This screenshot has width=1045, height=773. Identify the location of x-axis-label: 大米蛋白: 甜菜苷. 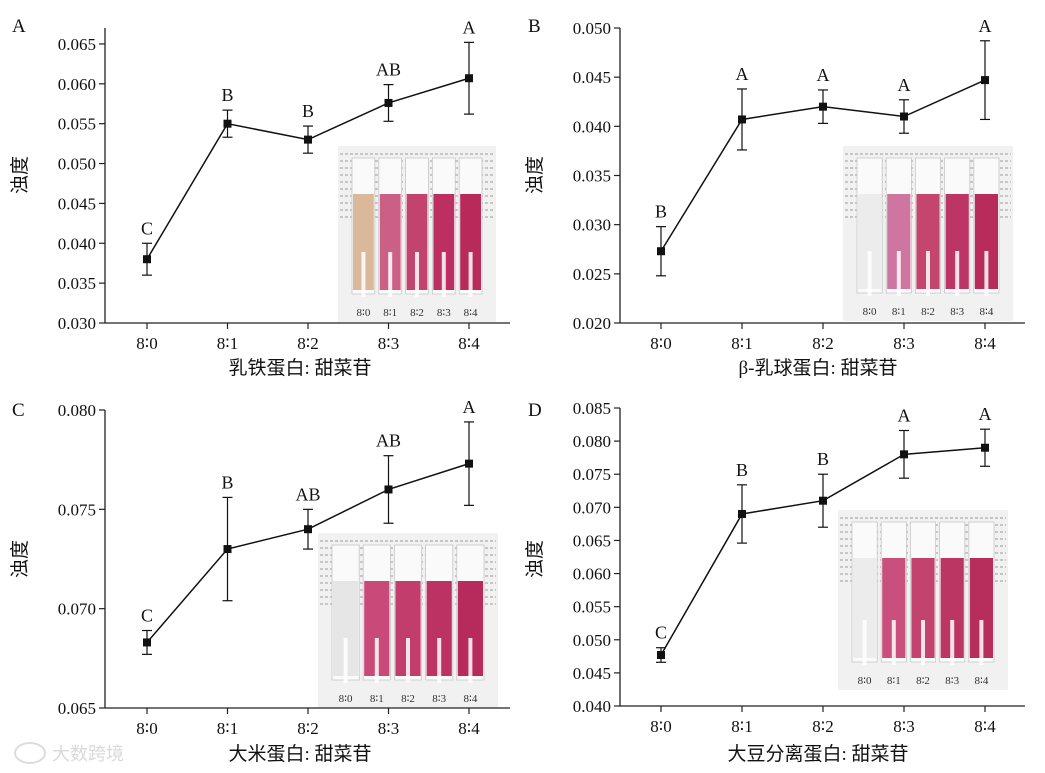
(299, 754).